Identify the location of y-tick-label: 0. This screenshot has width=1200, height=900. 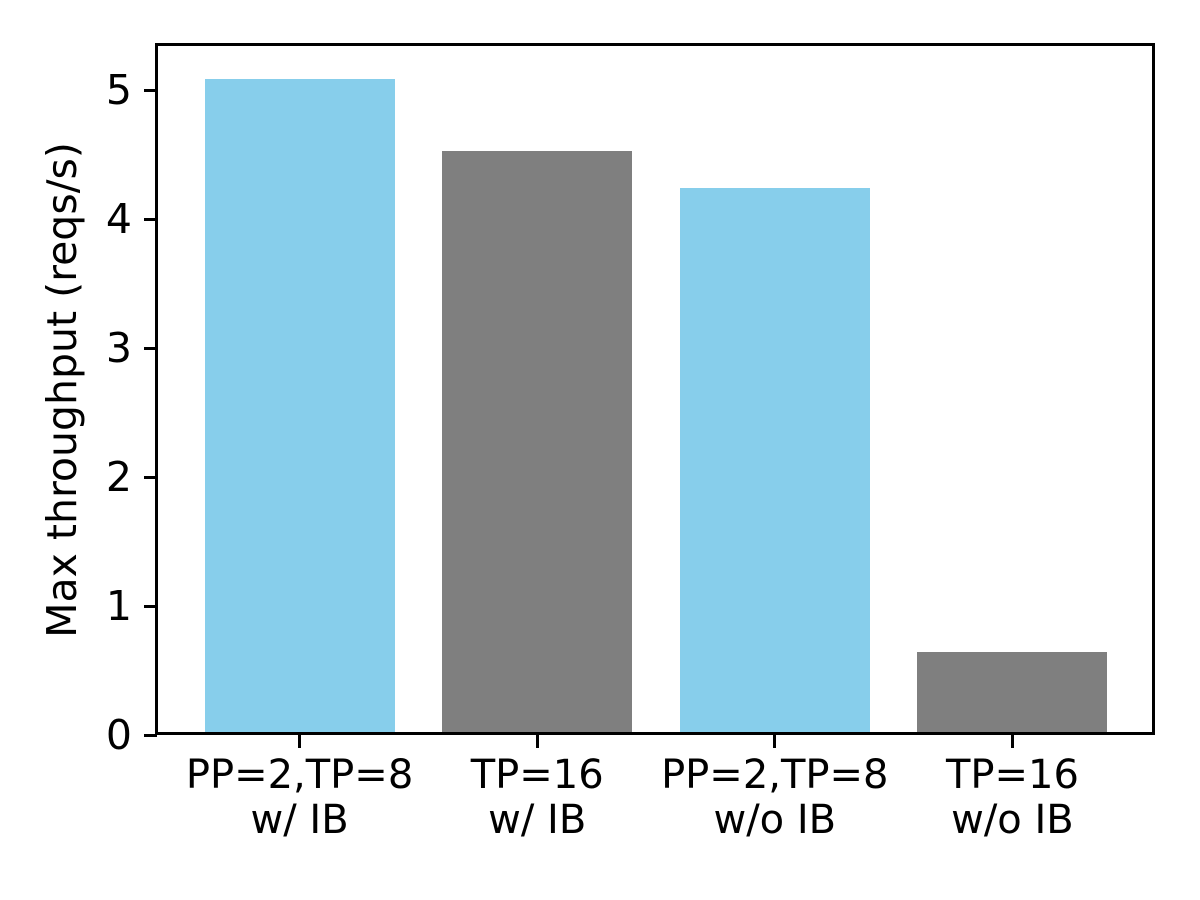
(118, 735).